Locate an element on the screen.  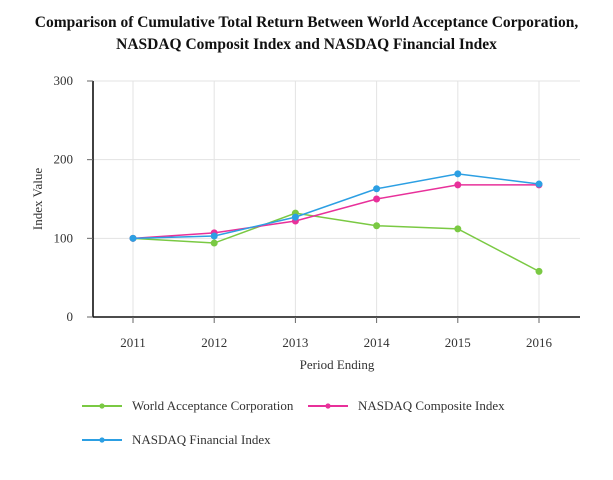
series-lines is located at coordinates (336, 222).